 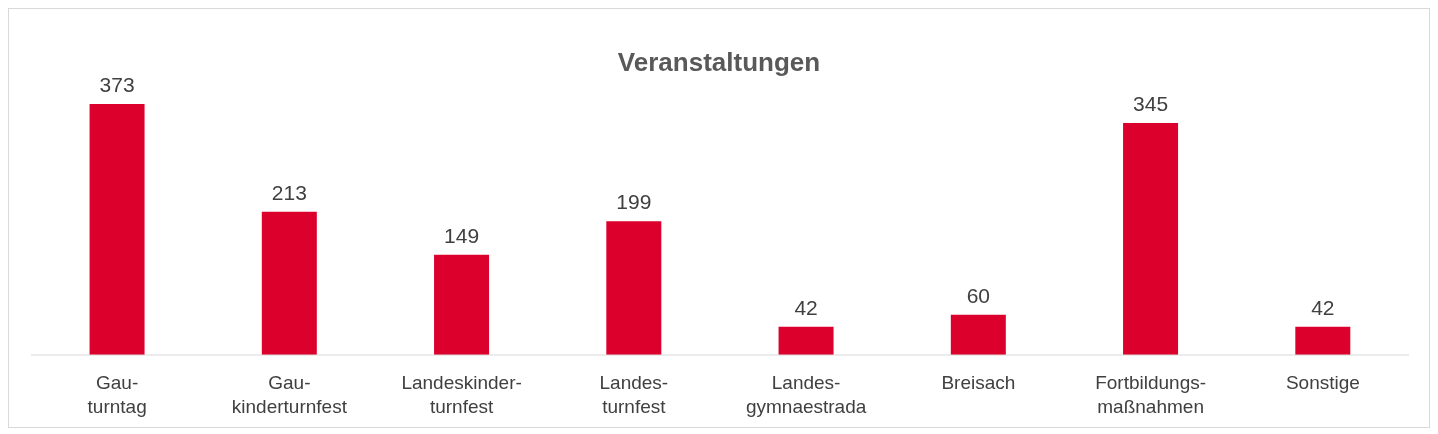 I want to click on x-tick-label: Fortbildungs- maßnahmen, so click(x=1151, y=394).